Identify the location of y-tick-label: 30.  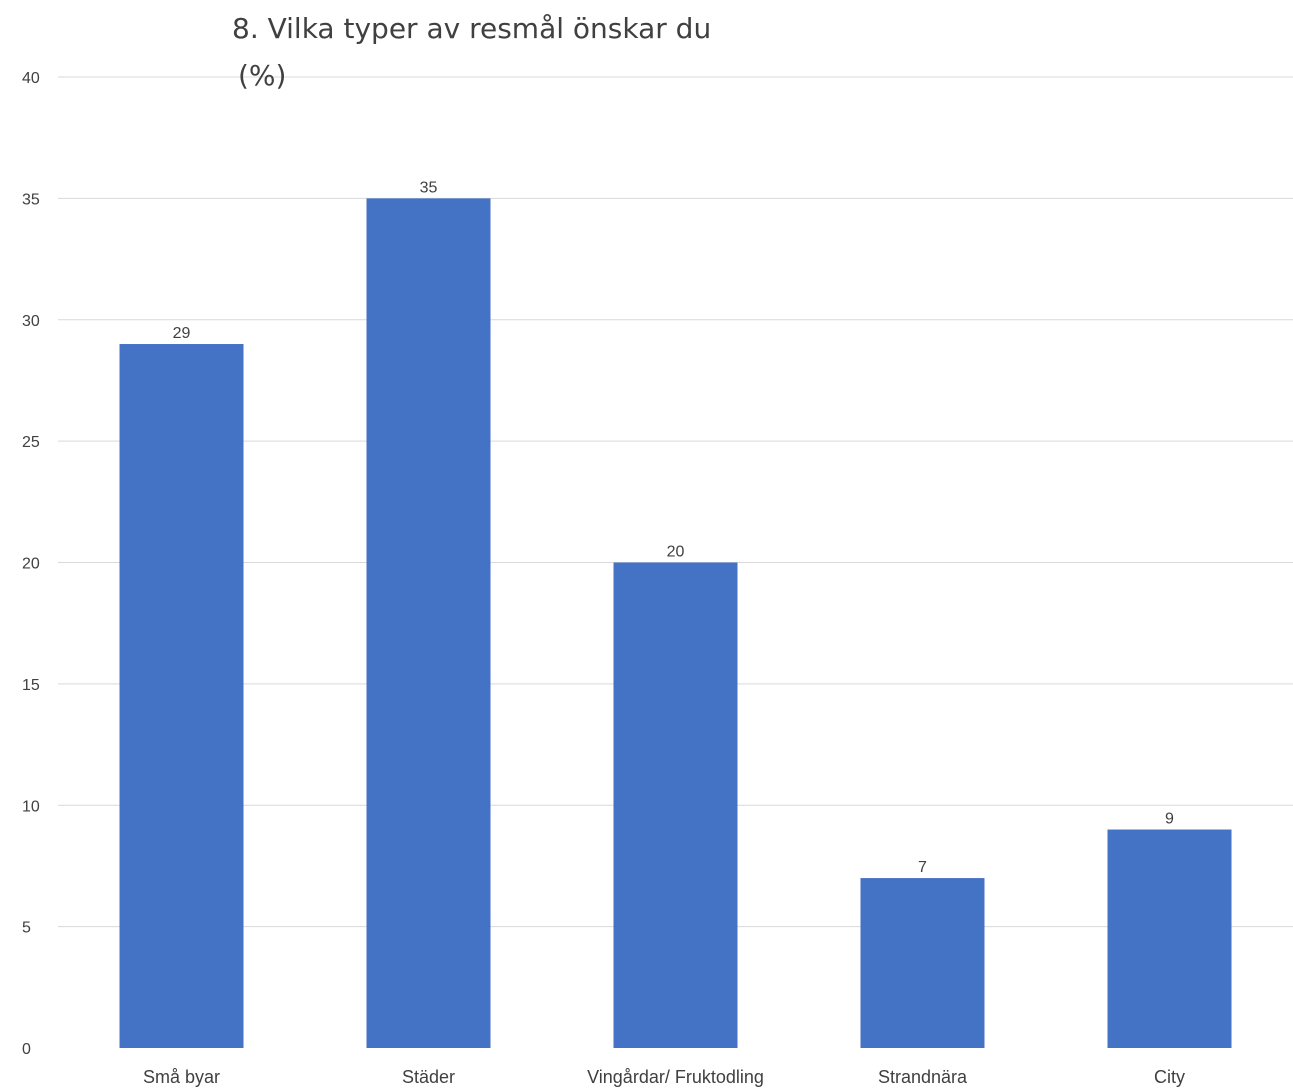
(31, 321).